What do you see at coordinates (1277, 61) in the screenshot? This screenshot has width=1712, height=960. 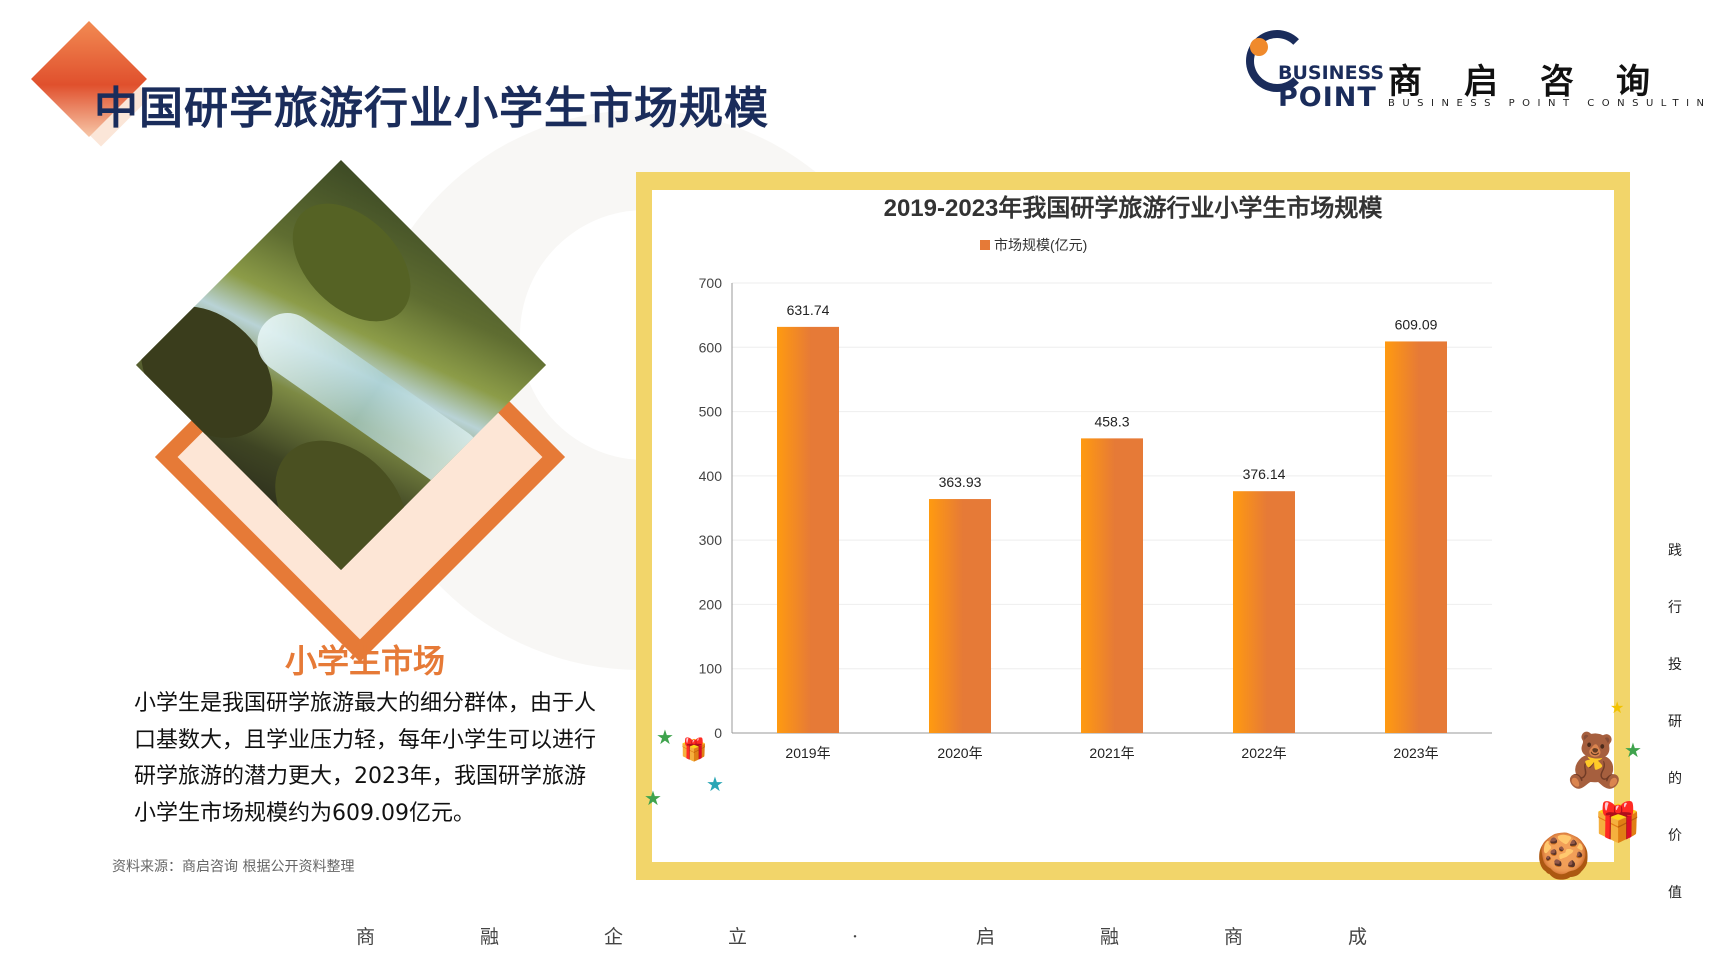 I see `logo-ring-icon` at bounding box center [1277, 61].